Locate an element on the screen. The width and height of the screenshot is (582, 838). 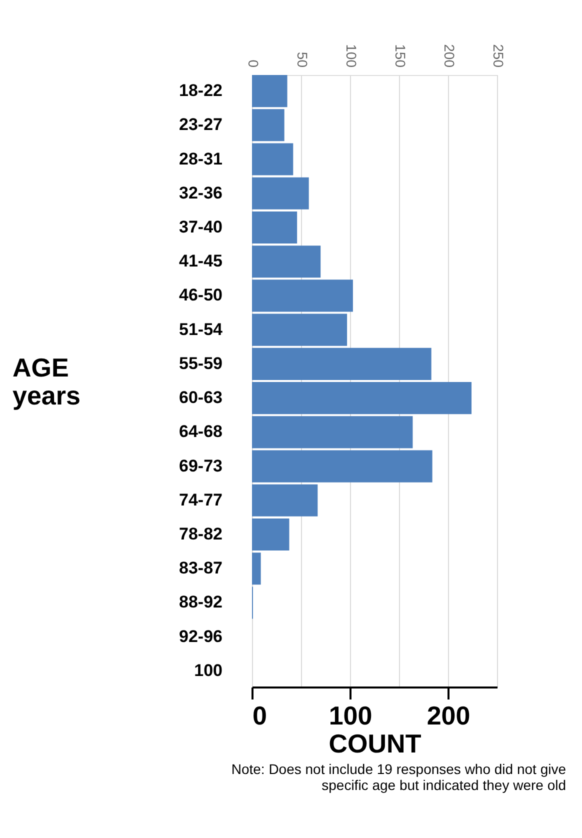
x2-tick-label: 200 is located at coordinates (450, 56).